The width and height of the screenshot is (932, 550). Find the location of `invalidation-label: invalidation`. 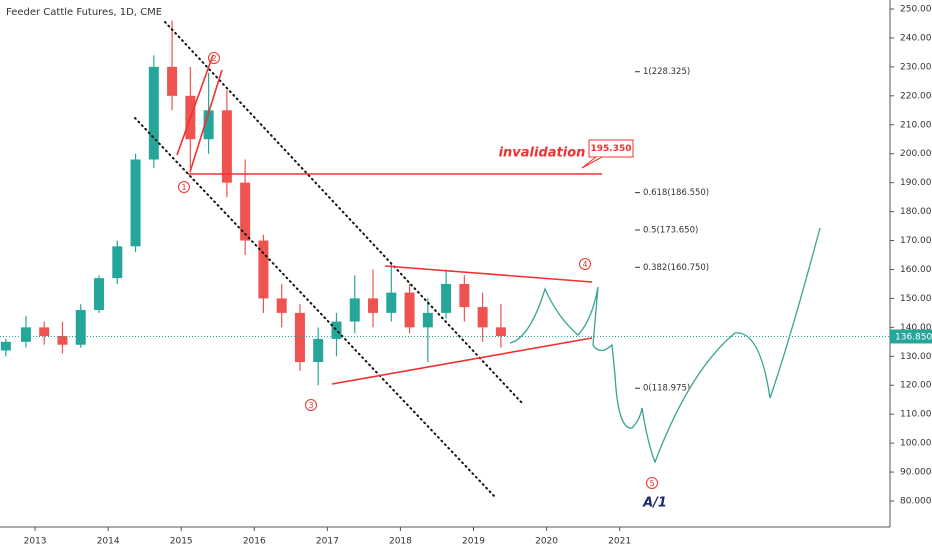

invalidation-label: invalidation is located at coordinates (542, 153).